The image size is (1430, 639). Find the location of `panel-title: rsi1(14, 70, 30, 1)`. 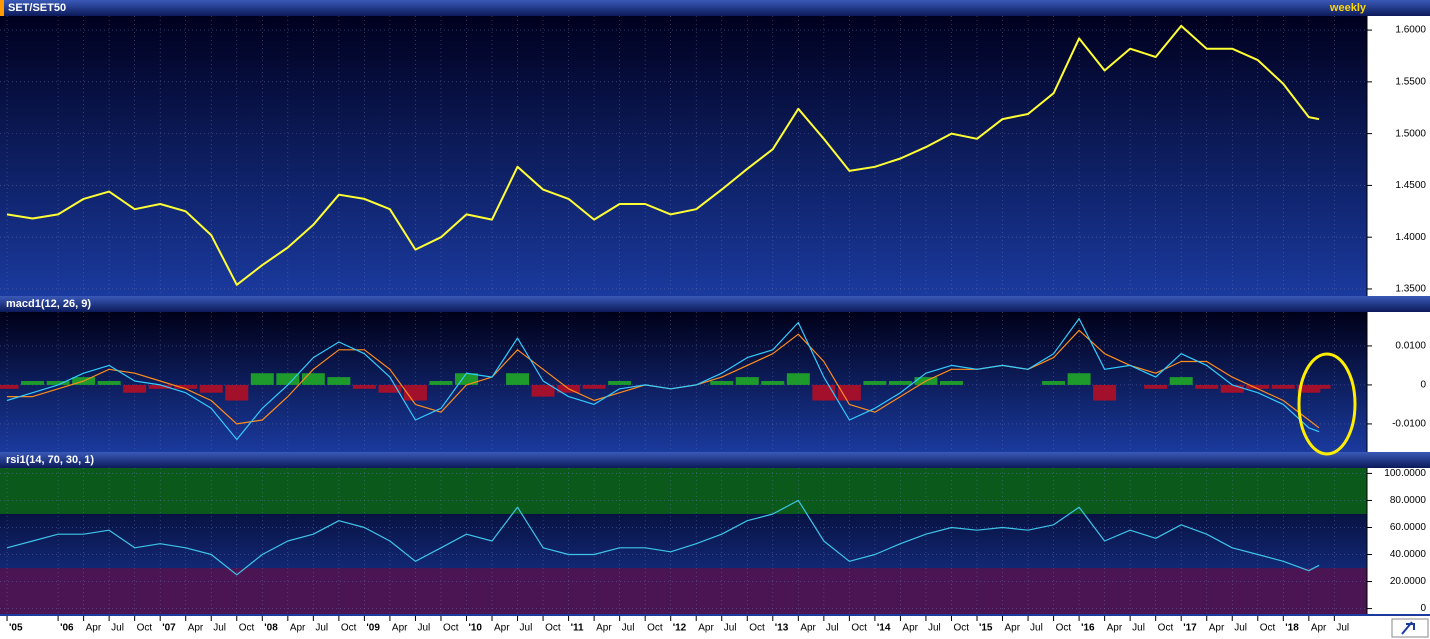

panel-title: rsi1(14, 70, 30, 1) is located at coordinates (50, 460).